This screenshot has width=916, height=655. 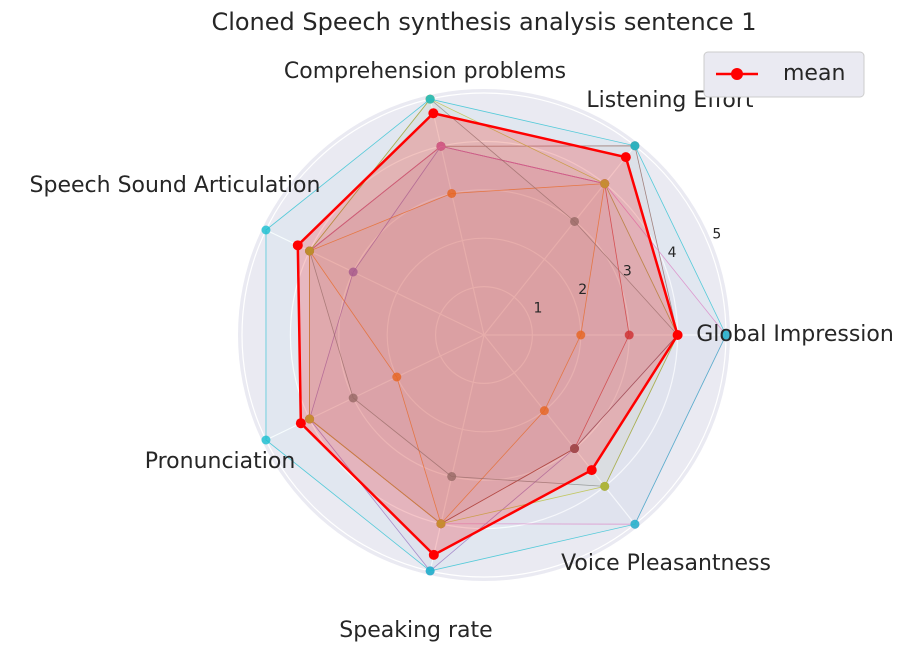 I want to click on axis-label: Voice Pleasantness, so click(x=666, y=563).